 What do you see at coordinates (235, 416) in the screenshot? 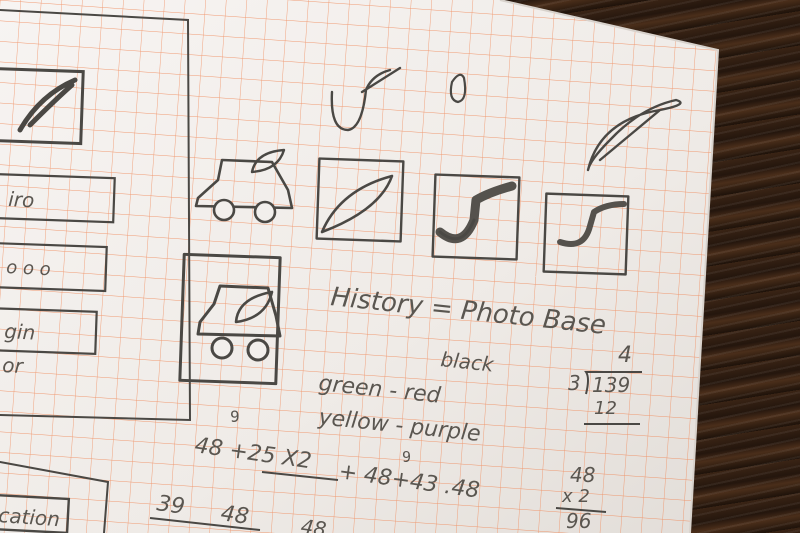
I see `math-superscript-a: 9` at bounding box center [235, 416].